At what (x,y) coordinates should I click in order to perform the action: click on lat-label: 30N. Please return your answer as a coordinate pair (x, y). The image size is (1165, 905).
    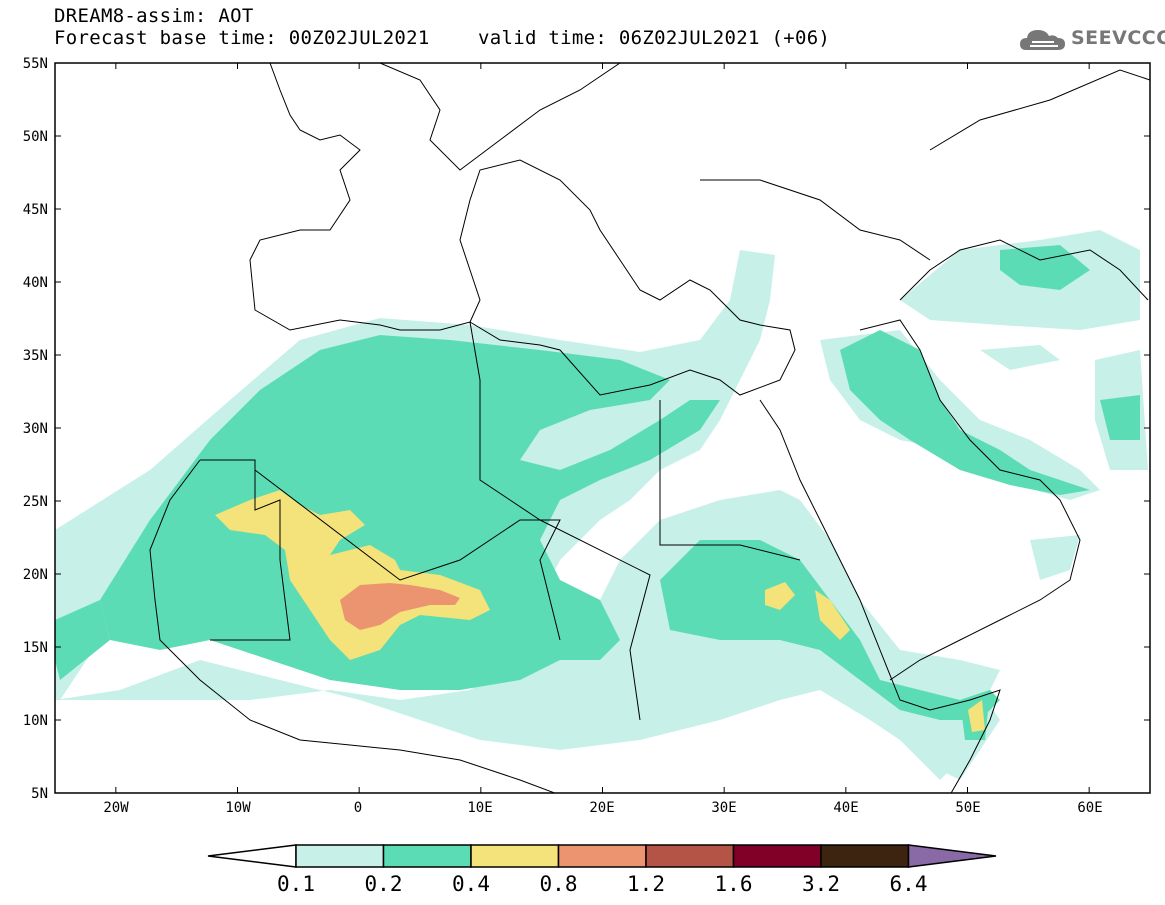
    Looking at the image, I should click on (35, 429).